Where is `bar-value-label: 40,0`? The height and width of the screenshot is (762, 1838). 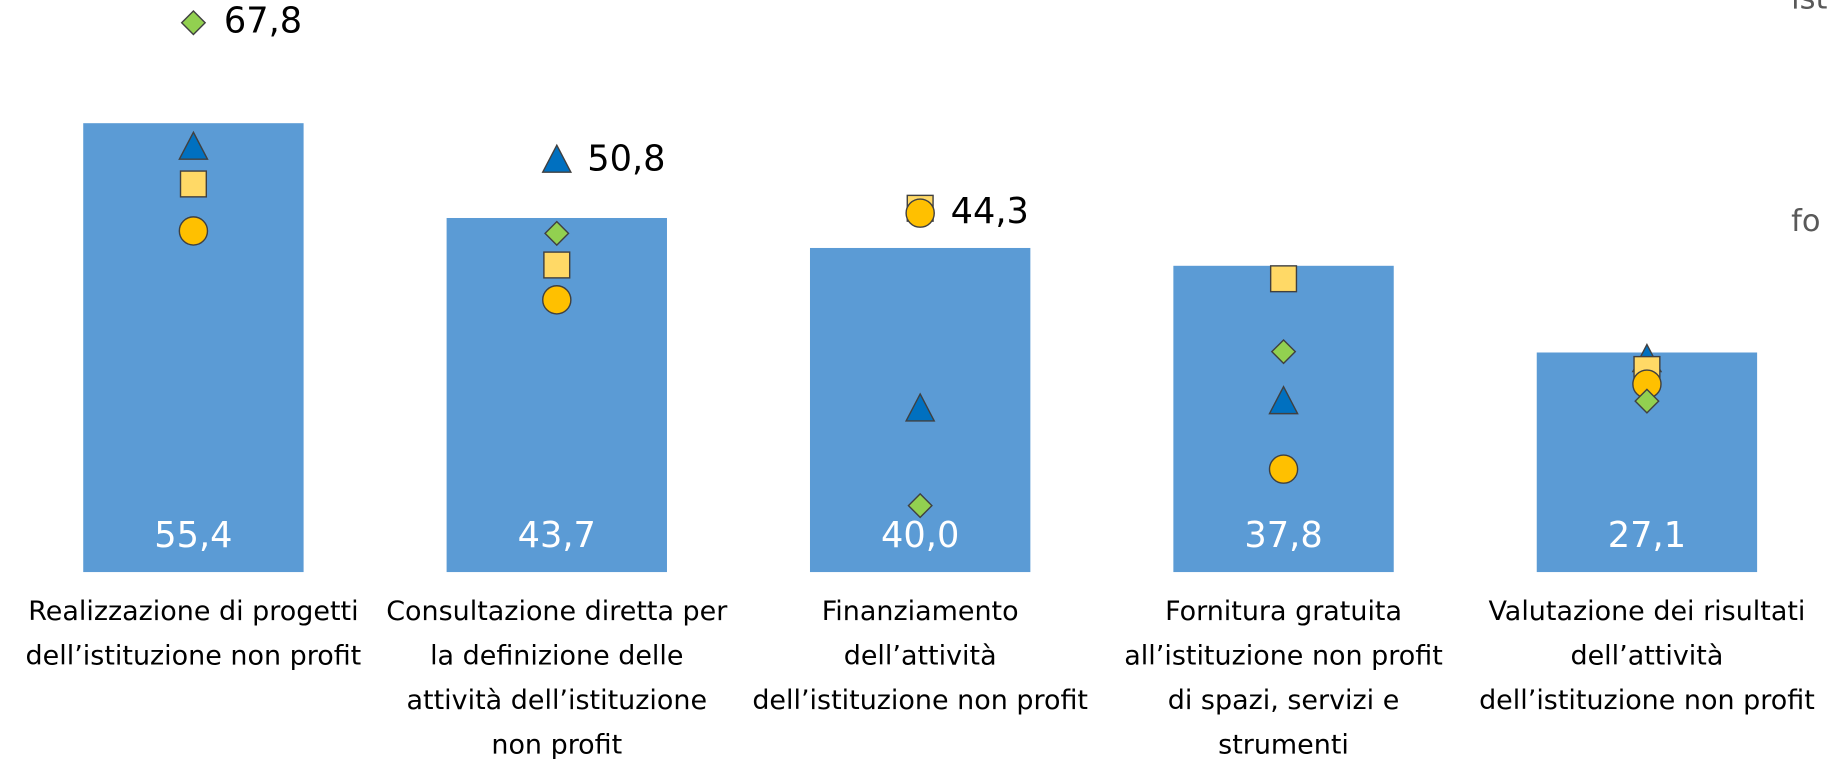
bar-value-label: 40,0 is located at coordinates (920, 535).